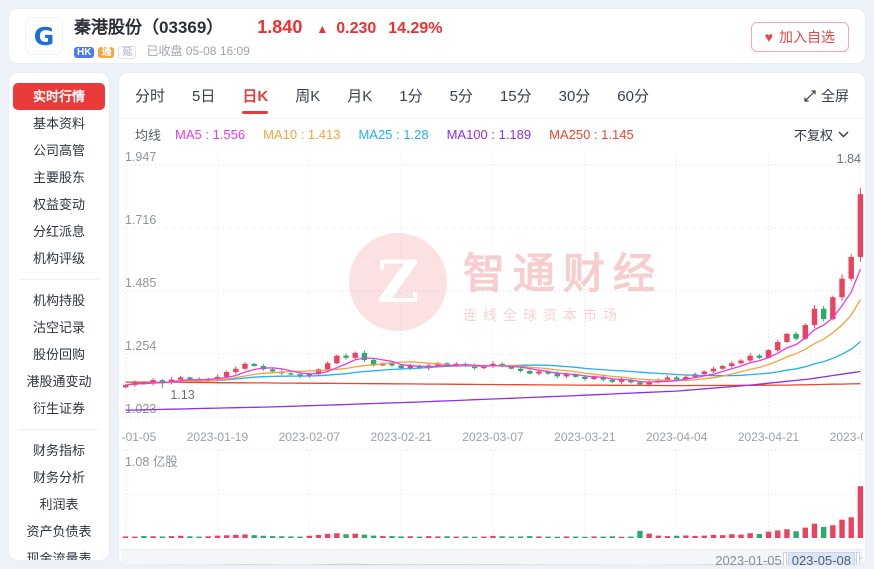 This screenshot has height=569, width=874. What do you see at coordinates (139, 437) in the screenshot?
I see `x-tick-label: 2023-01-05` at bounding box center [139, 437].